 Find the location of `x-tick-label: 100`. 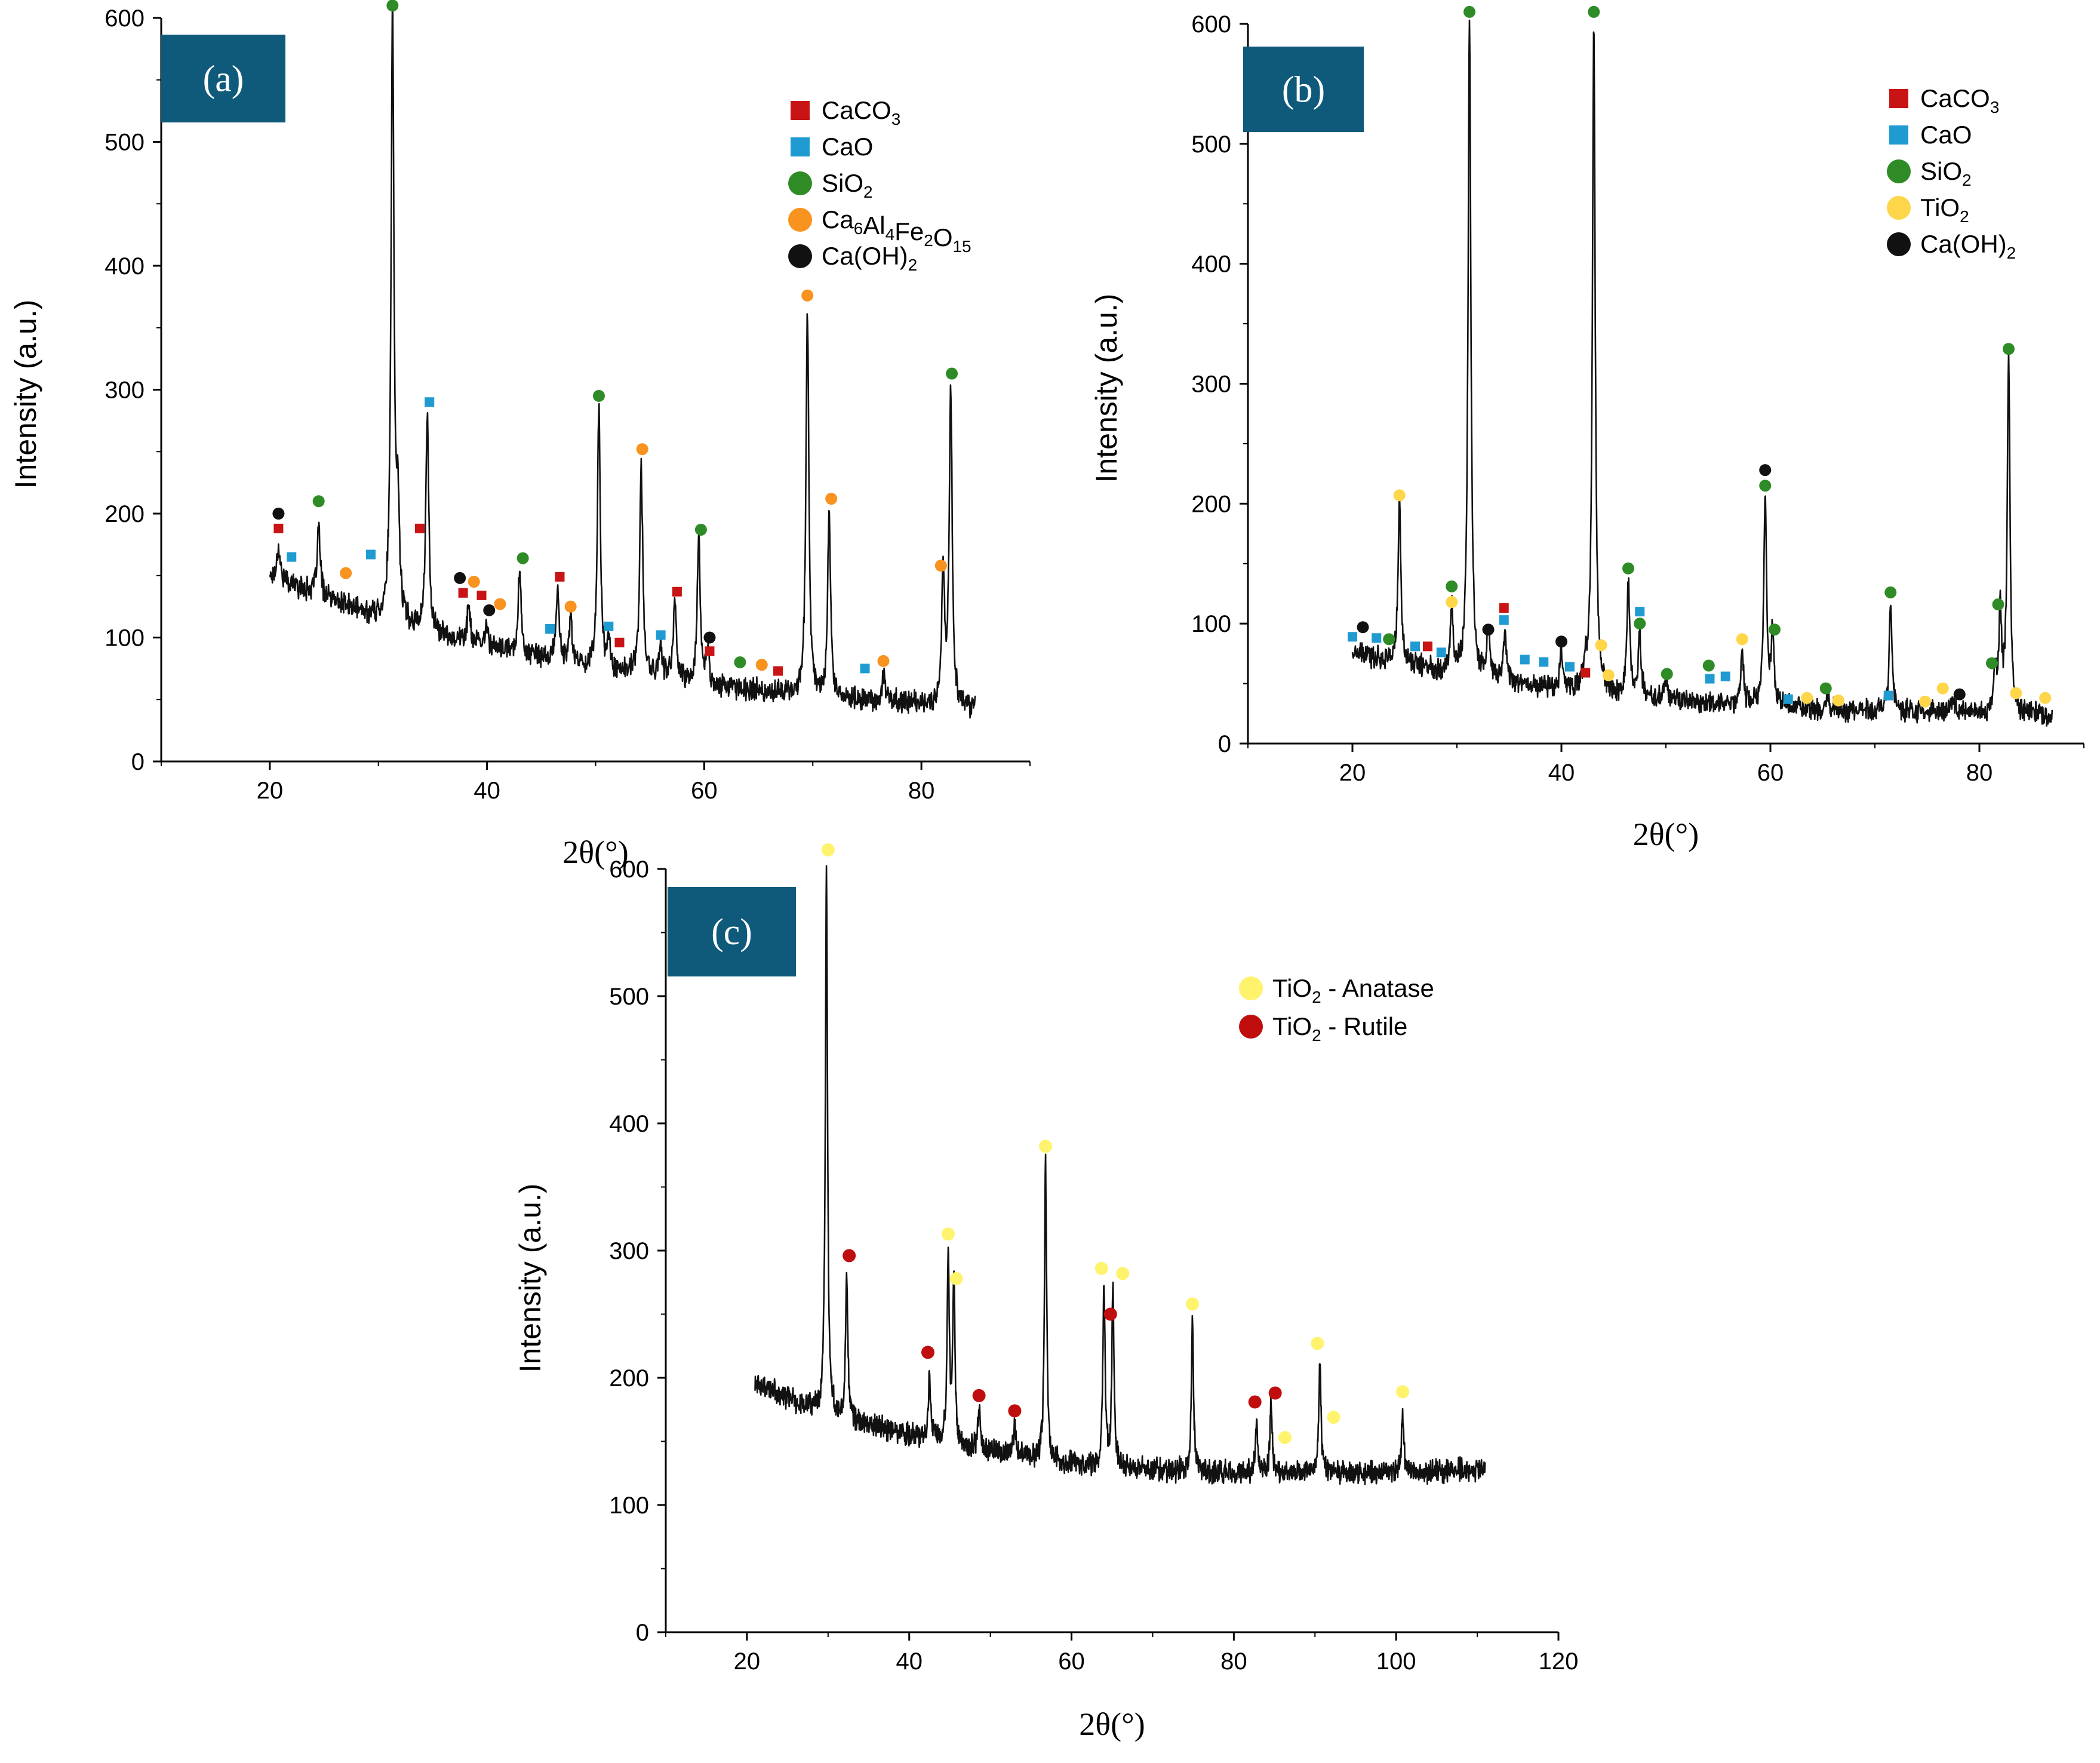

x-tick-label: 100 is located at coordinates (1396, 1661).